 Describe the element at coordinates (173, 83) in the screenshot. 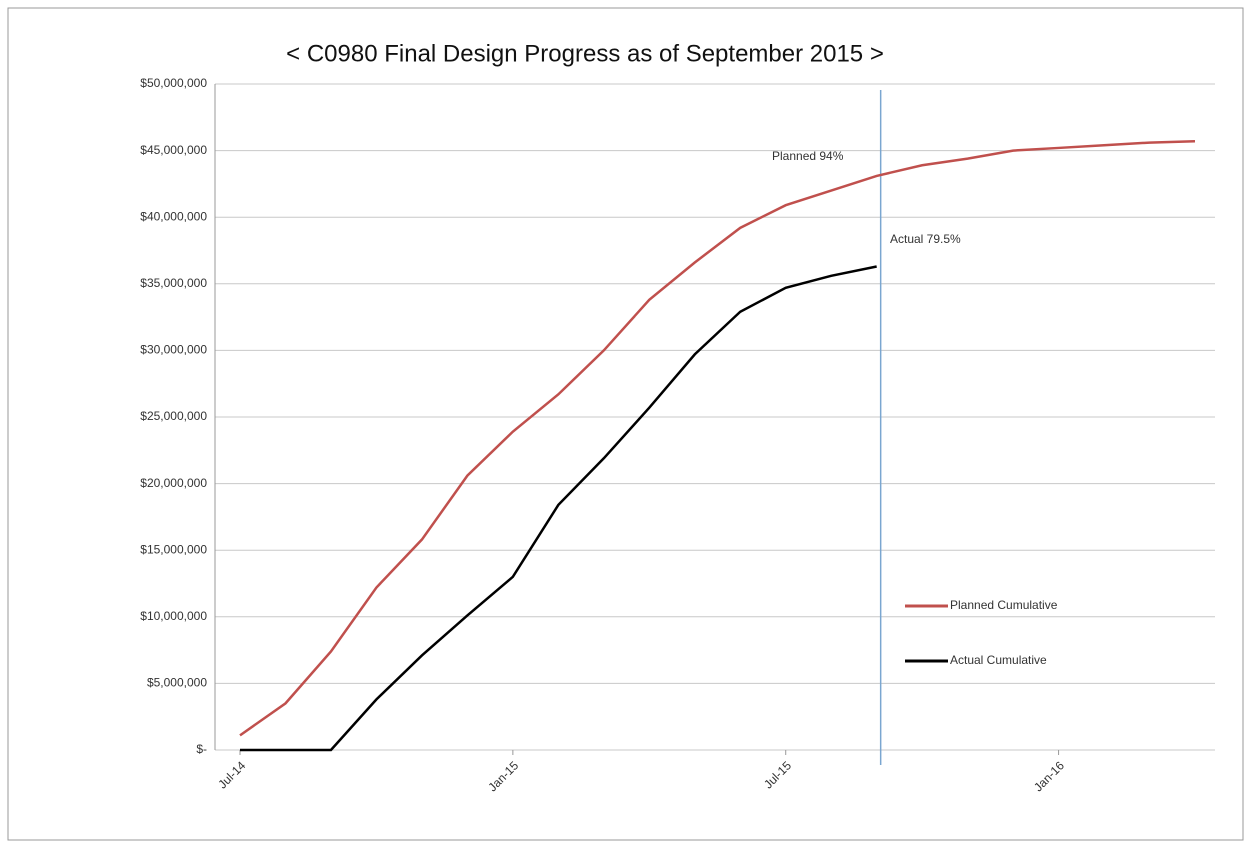

I see `y-tick-label: $50,000,000` at that location.